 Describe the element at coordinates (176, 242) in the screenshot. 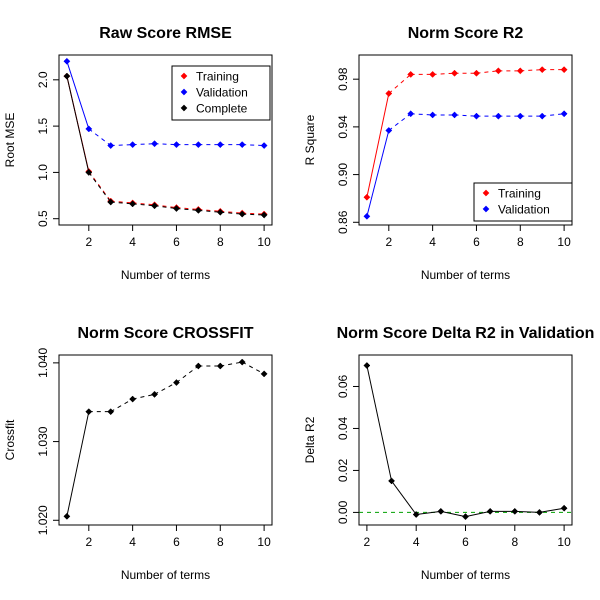

I see `x-tick-label: 6` at that location.